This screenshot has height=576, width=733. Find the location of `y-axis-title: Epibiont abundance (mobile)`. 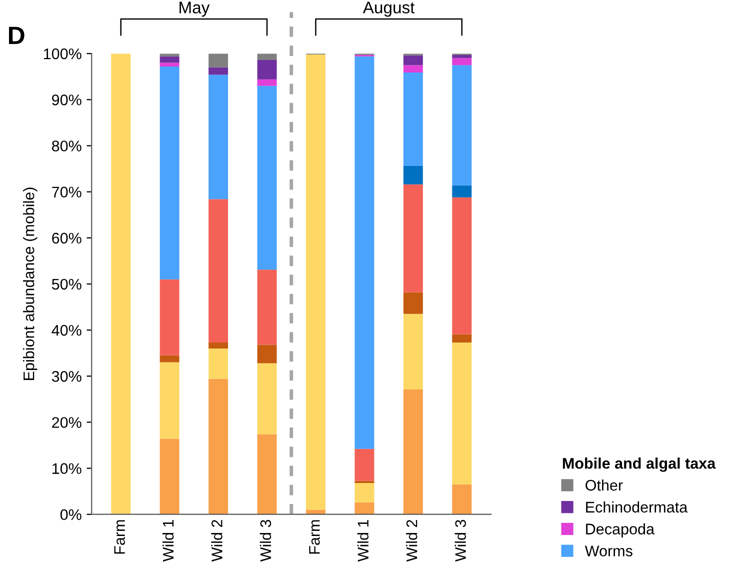

y-axis-title: Epibiont abundance (mobile) is located at coordinates (30, 284).